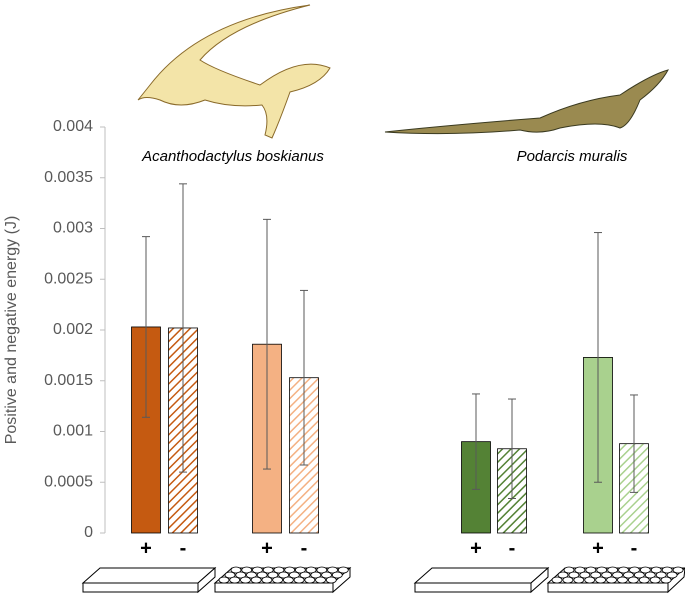 Image resolution: width=685 pixels, height=595 pixels. I want to click on y-tick-label: 0.0005, so click(68, 481).